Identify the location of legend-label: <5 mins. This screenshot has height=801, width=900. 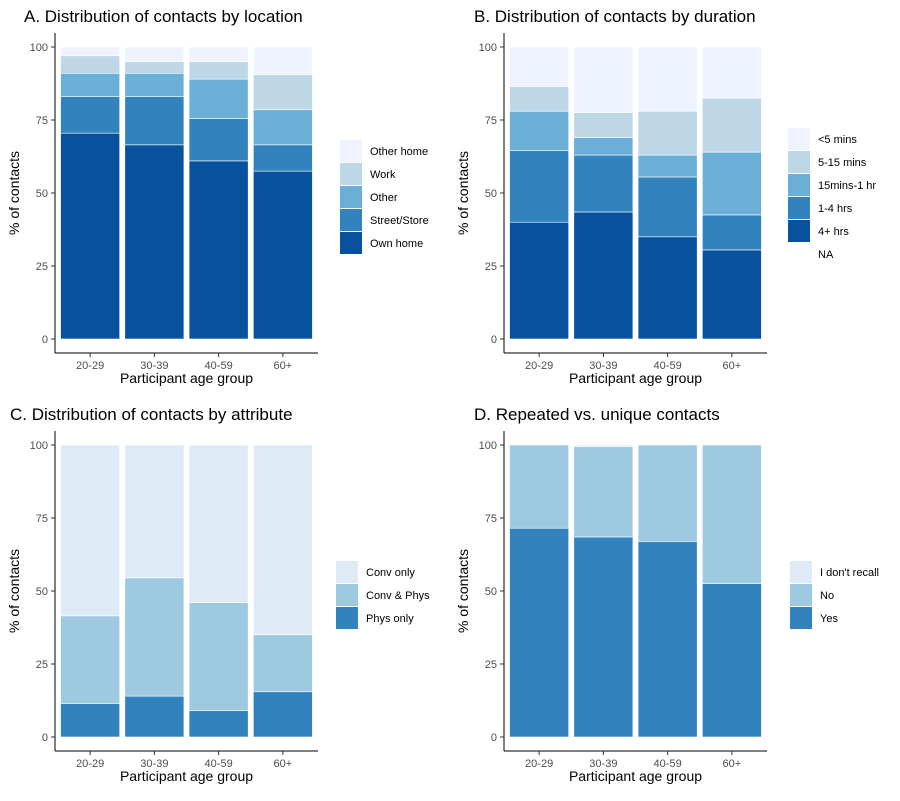
(837, 140).